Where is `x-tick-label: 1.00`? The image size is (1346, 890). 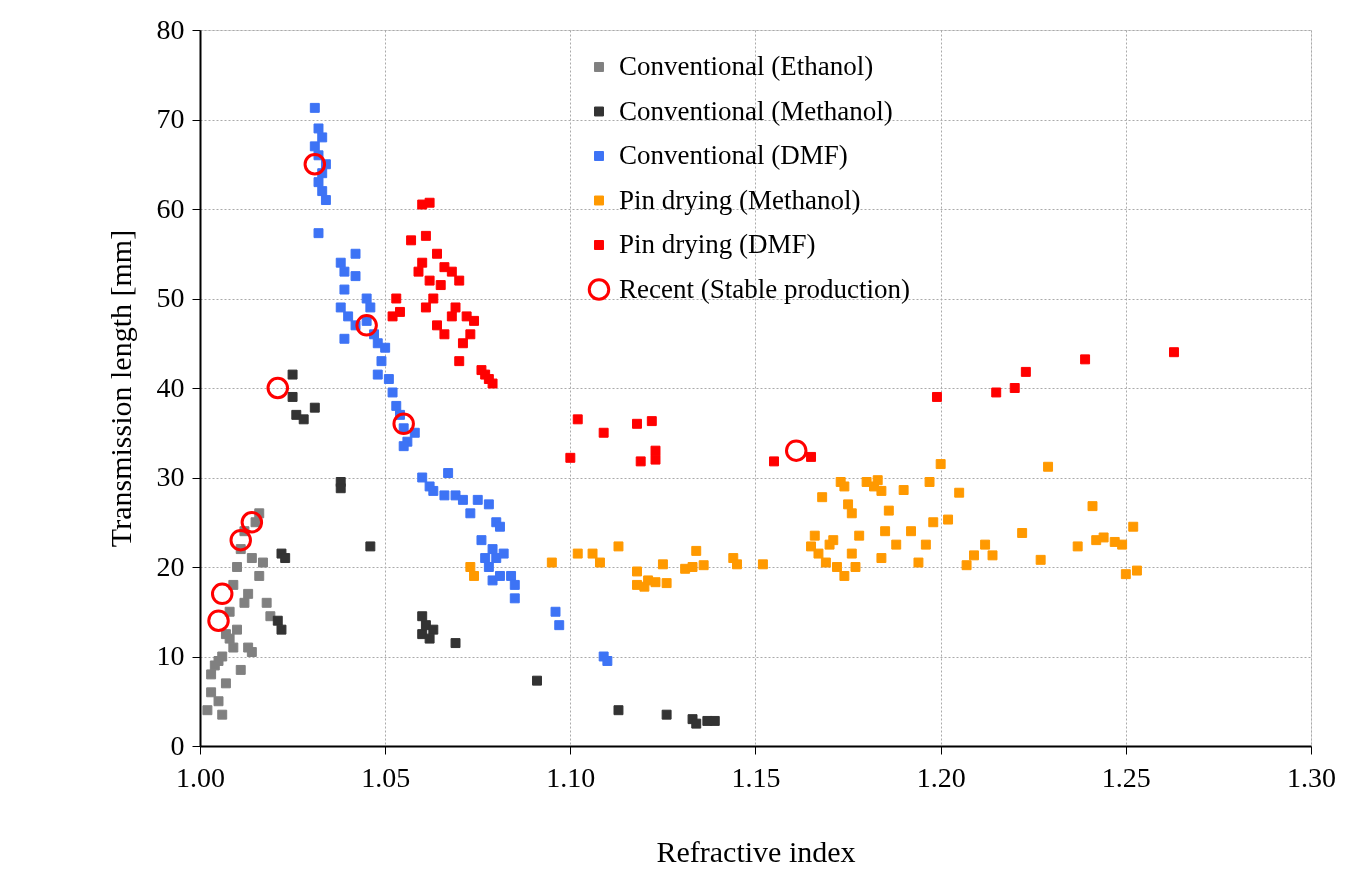 x-tick-label: 1.00 is located at coordinates (200, 777).